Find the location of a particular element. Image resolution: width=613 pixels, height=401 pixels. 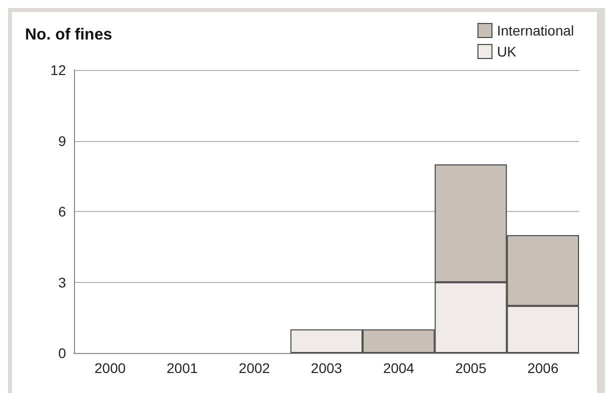

legend-label: UK is located at coordinates (507, 52).